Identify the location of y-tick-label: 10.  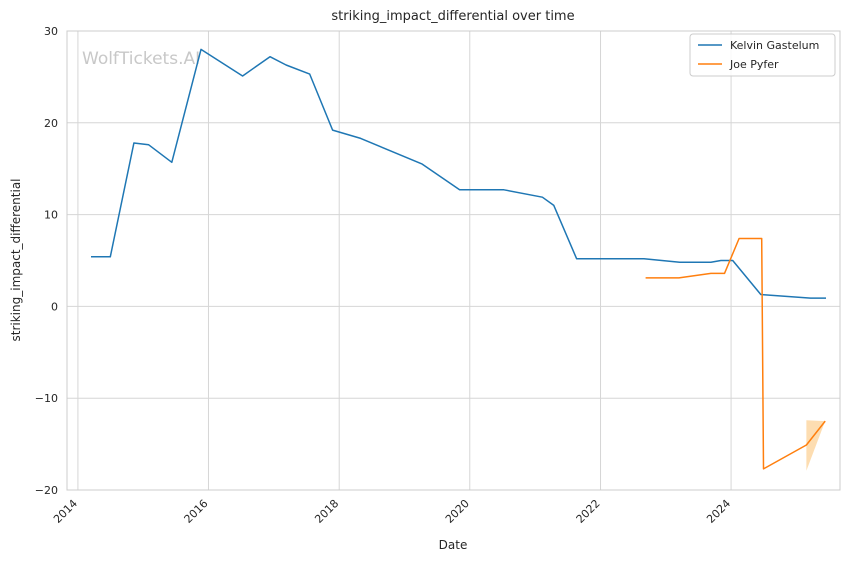
(51, 215).